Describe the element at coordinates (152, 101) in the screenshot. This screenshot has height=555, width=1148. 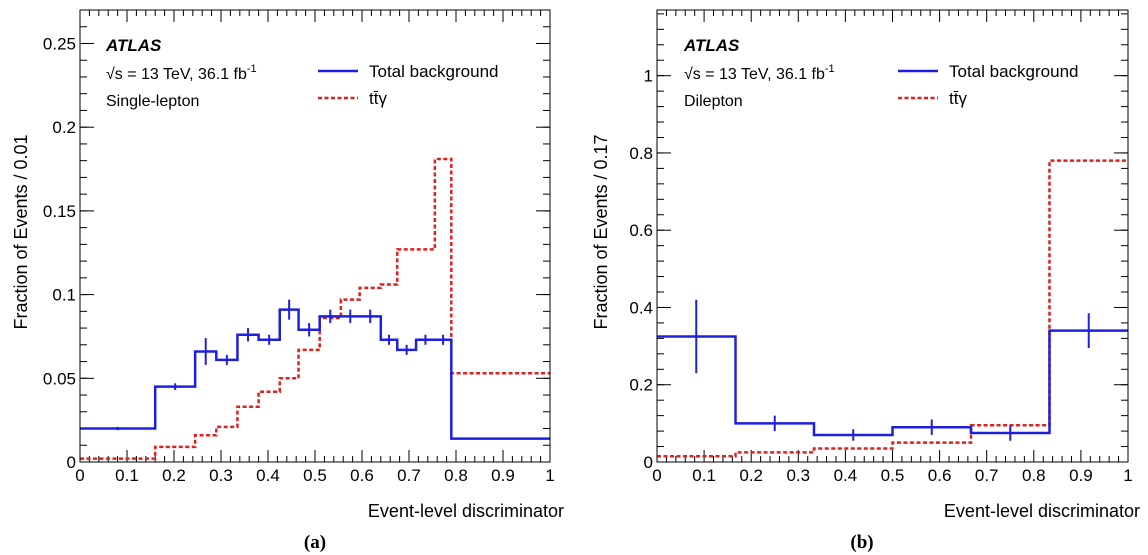
I see `panel-a-channel-label: Single-lepton` at that location.